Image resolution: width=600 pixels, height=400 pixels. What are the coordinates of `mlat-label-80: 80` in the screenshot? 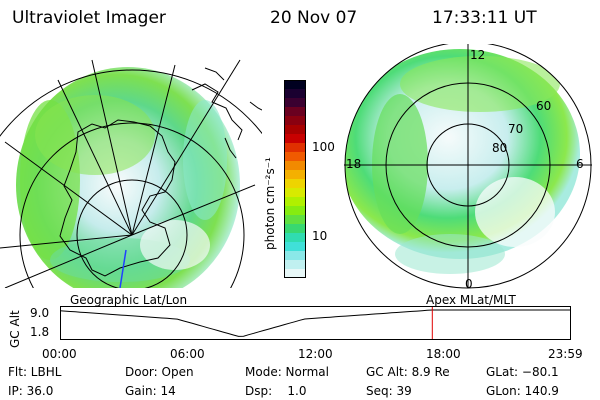 It's located at (499, 148).